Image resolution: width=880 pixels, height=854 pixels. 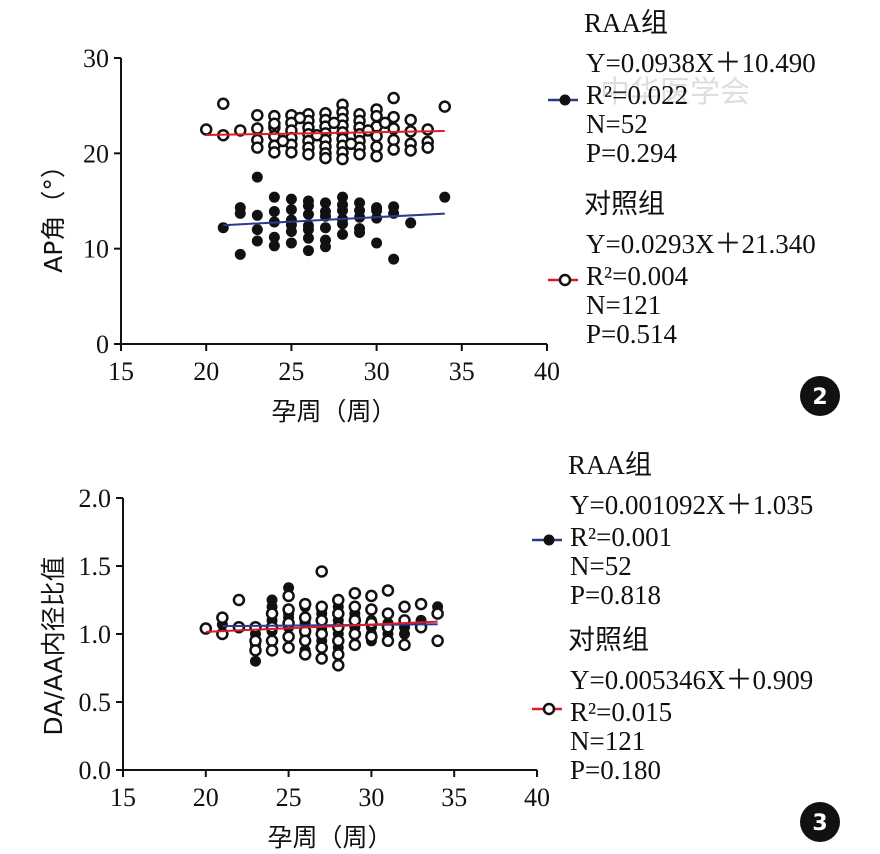 What do you see at coordinates (819, 823) in the screenshot?
I see `badge-number: 3` at bounding box center [819, 823].